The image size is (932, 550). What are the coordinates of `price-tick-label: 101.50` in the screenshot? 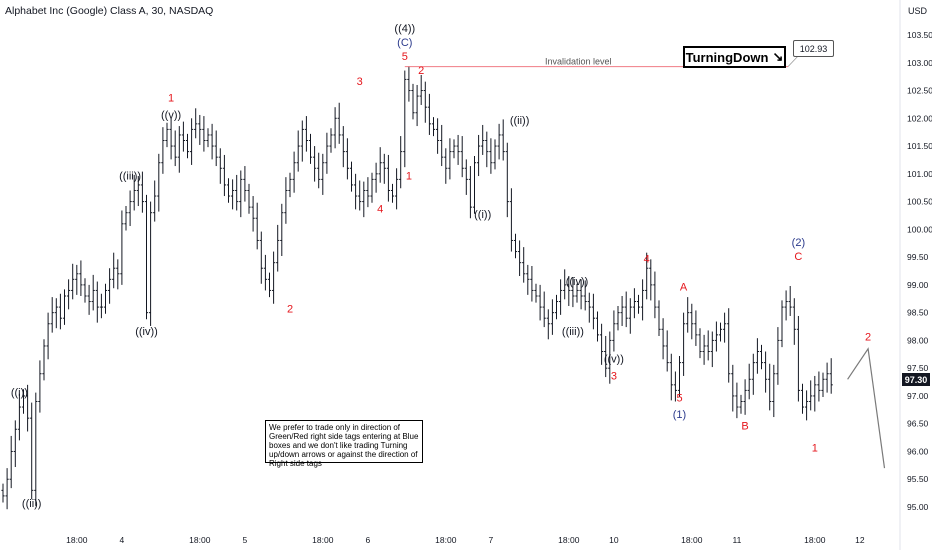 It's located at (919, 146).